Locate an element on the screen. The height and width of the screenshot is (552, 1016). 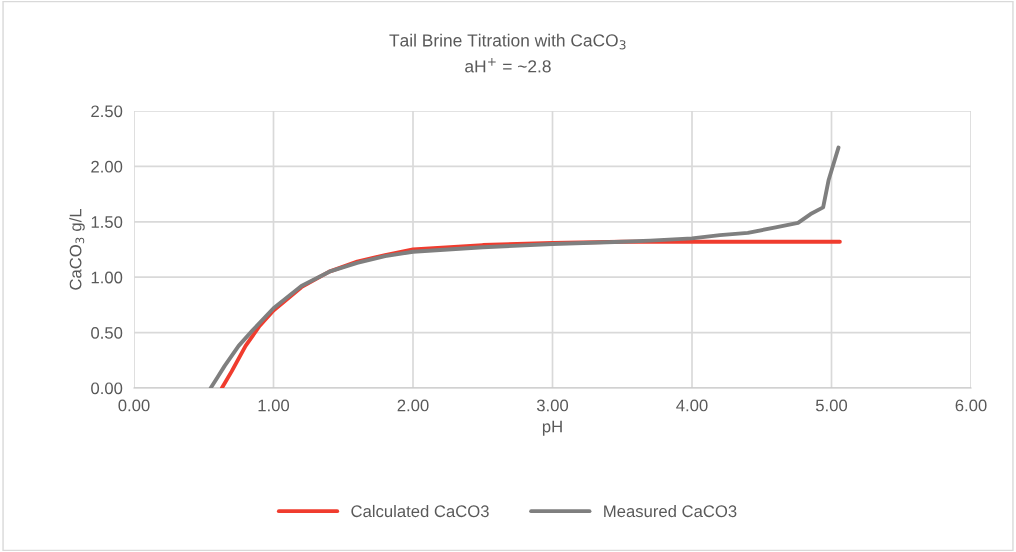
y-tick-label: 2.50 is located at coordinates (107, 111).